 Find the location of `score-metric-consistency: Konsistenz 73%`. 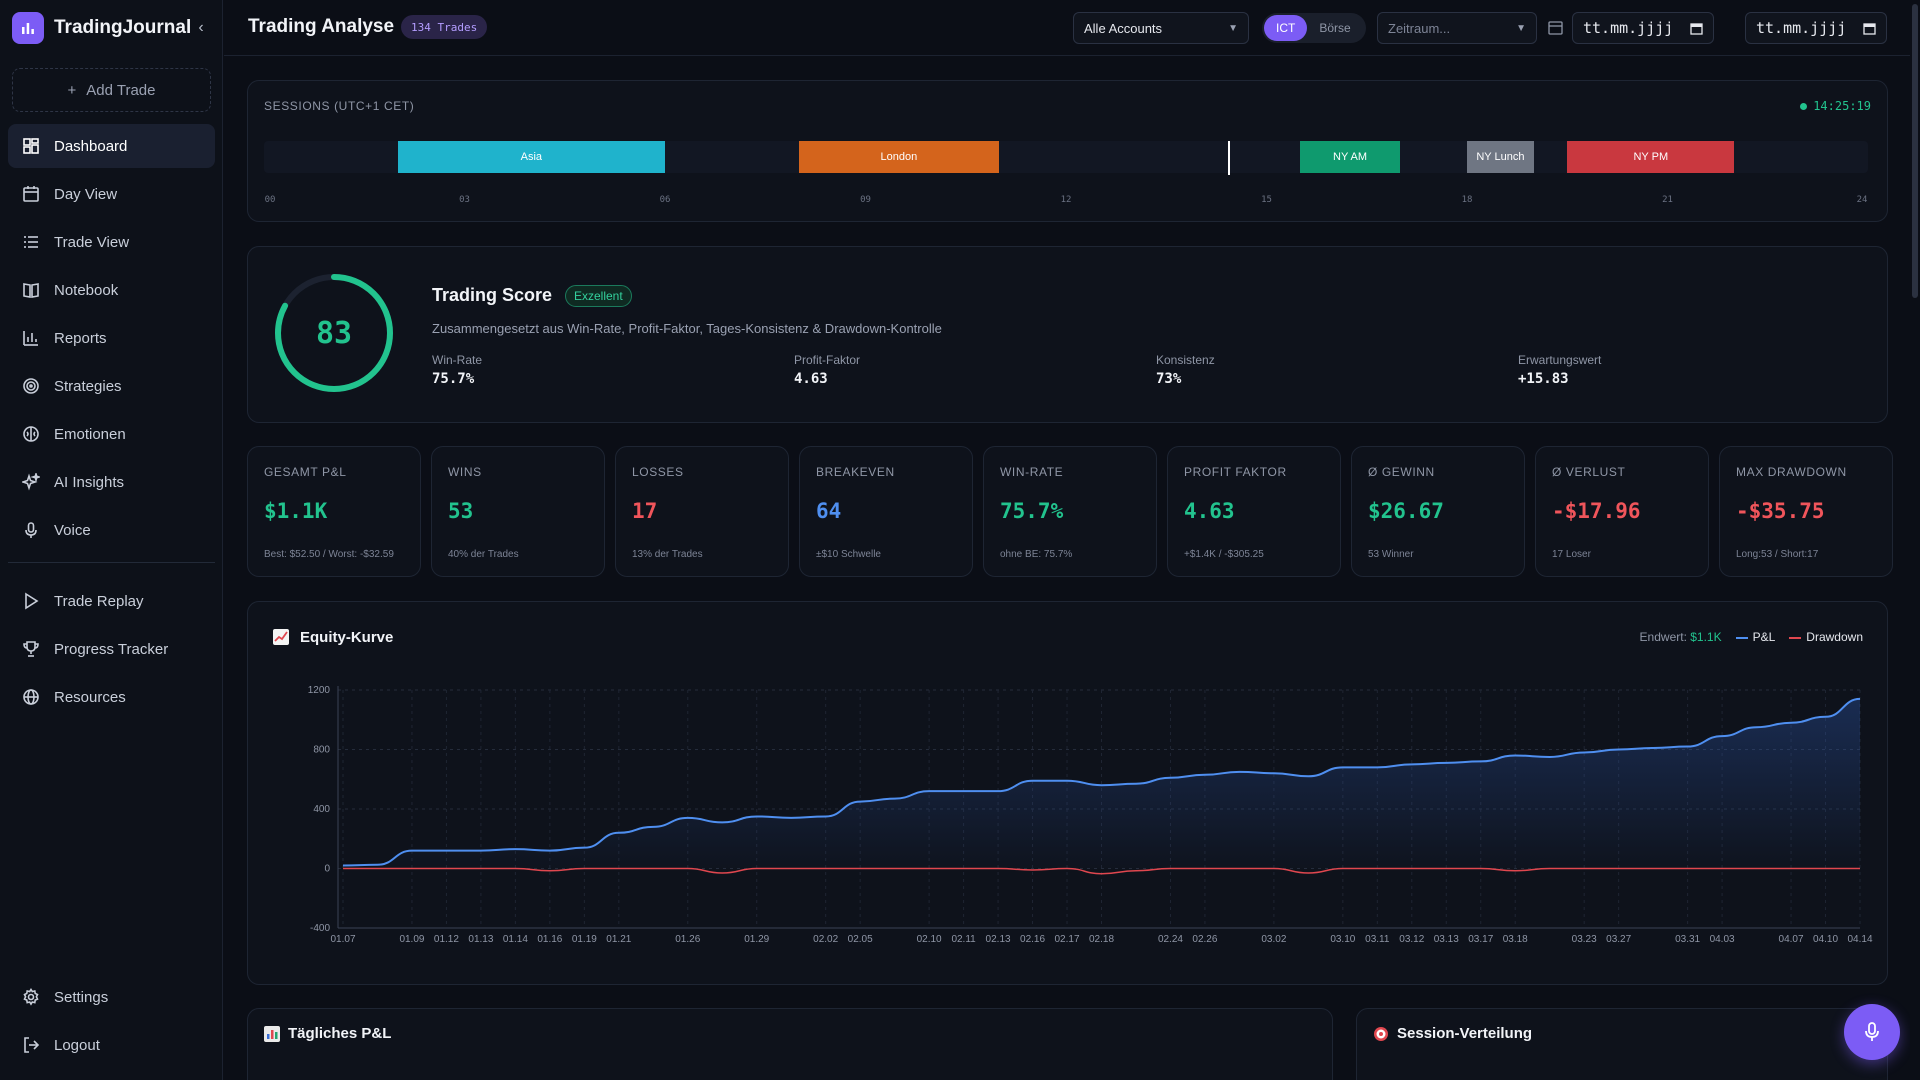

score-metric-consistency: Konsistenz 73% is located at coordinates (1185, 370).